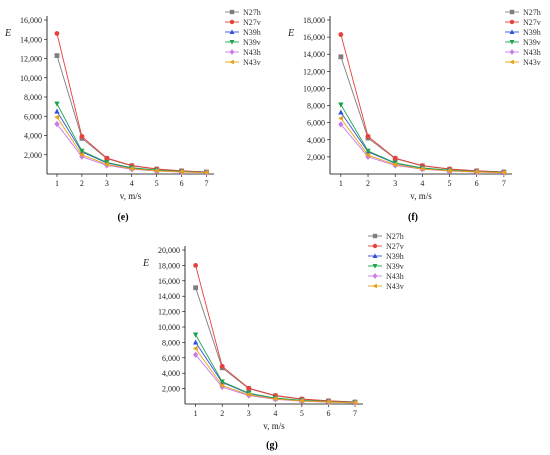 Image resolution: width=550 pixels, height=455 pixels. I want to click on series-line-N27h, so click(275, 345).